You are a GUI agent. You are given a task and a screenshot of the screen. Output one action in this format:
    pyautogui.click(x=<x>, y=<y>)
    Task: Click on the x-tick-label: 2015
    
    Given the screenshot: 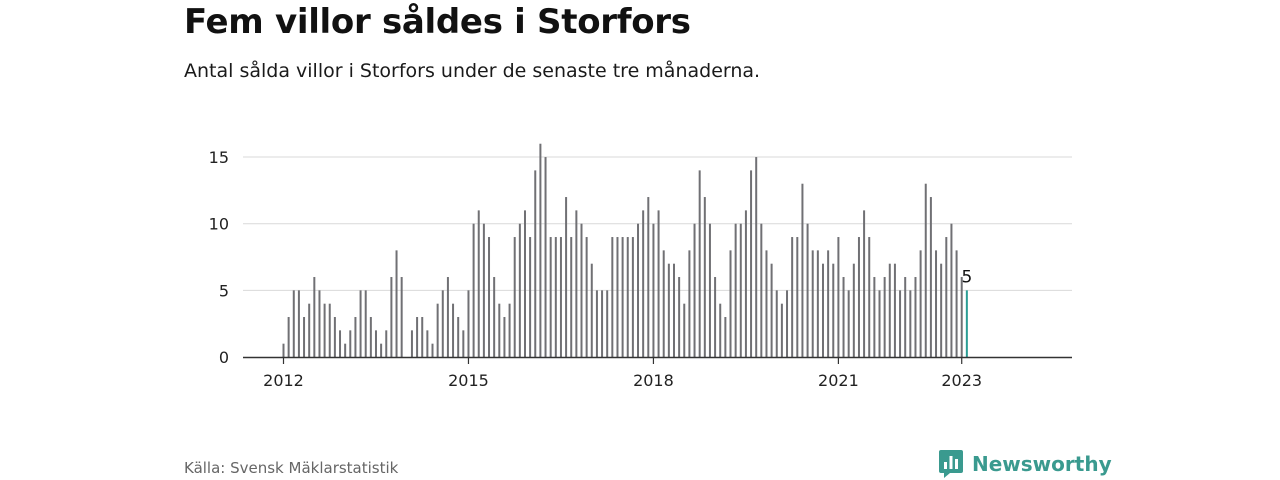 What is the action you would take?
    pyautogui.click(x=468, y=380)
    